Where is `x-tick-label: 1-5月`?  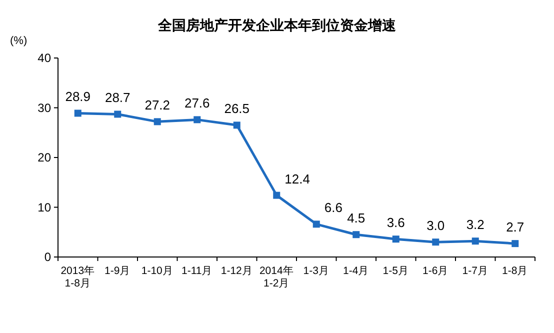 x-tick-label: 1-5月 is located at coordinates (395, 271).